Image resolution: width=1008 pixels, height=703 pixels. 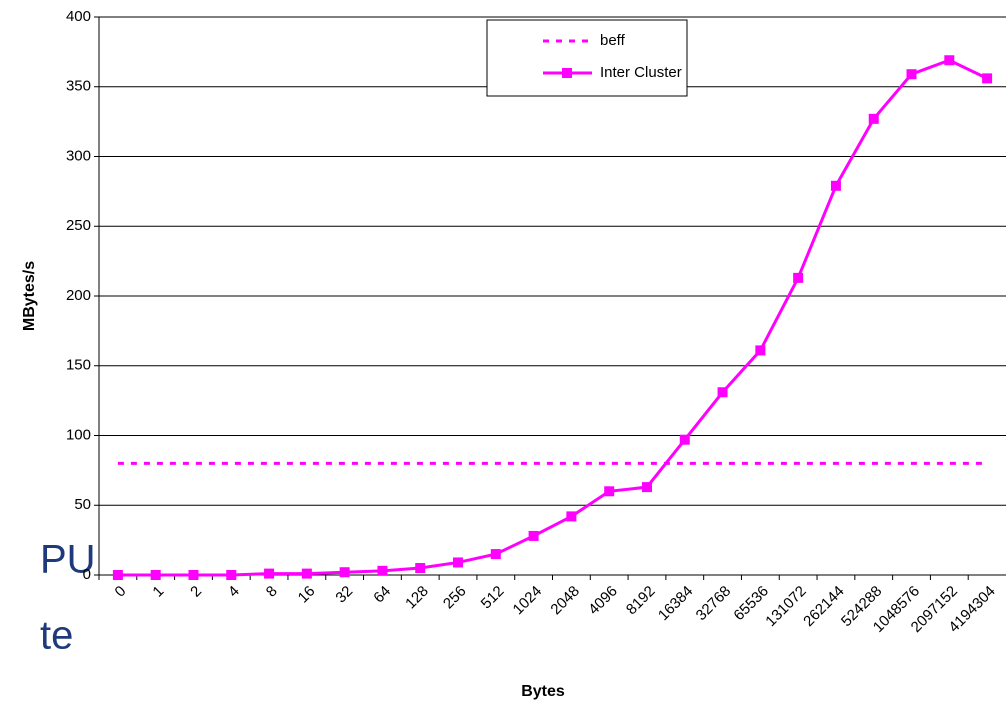 I want to click on y-tick-label: 350, so click(x=78, y=86).